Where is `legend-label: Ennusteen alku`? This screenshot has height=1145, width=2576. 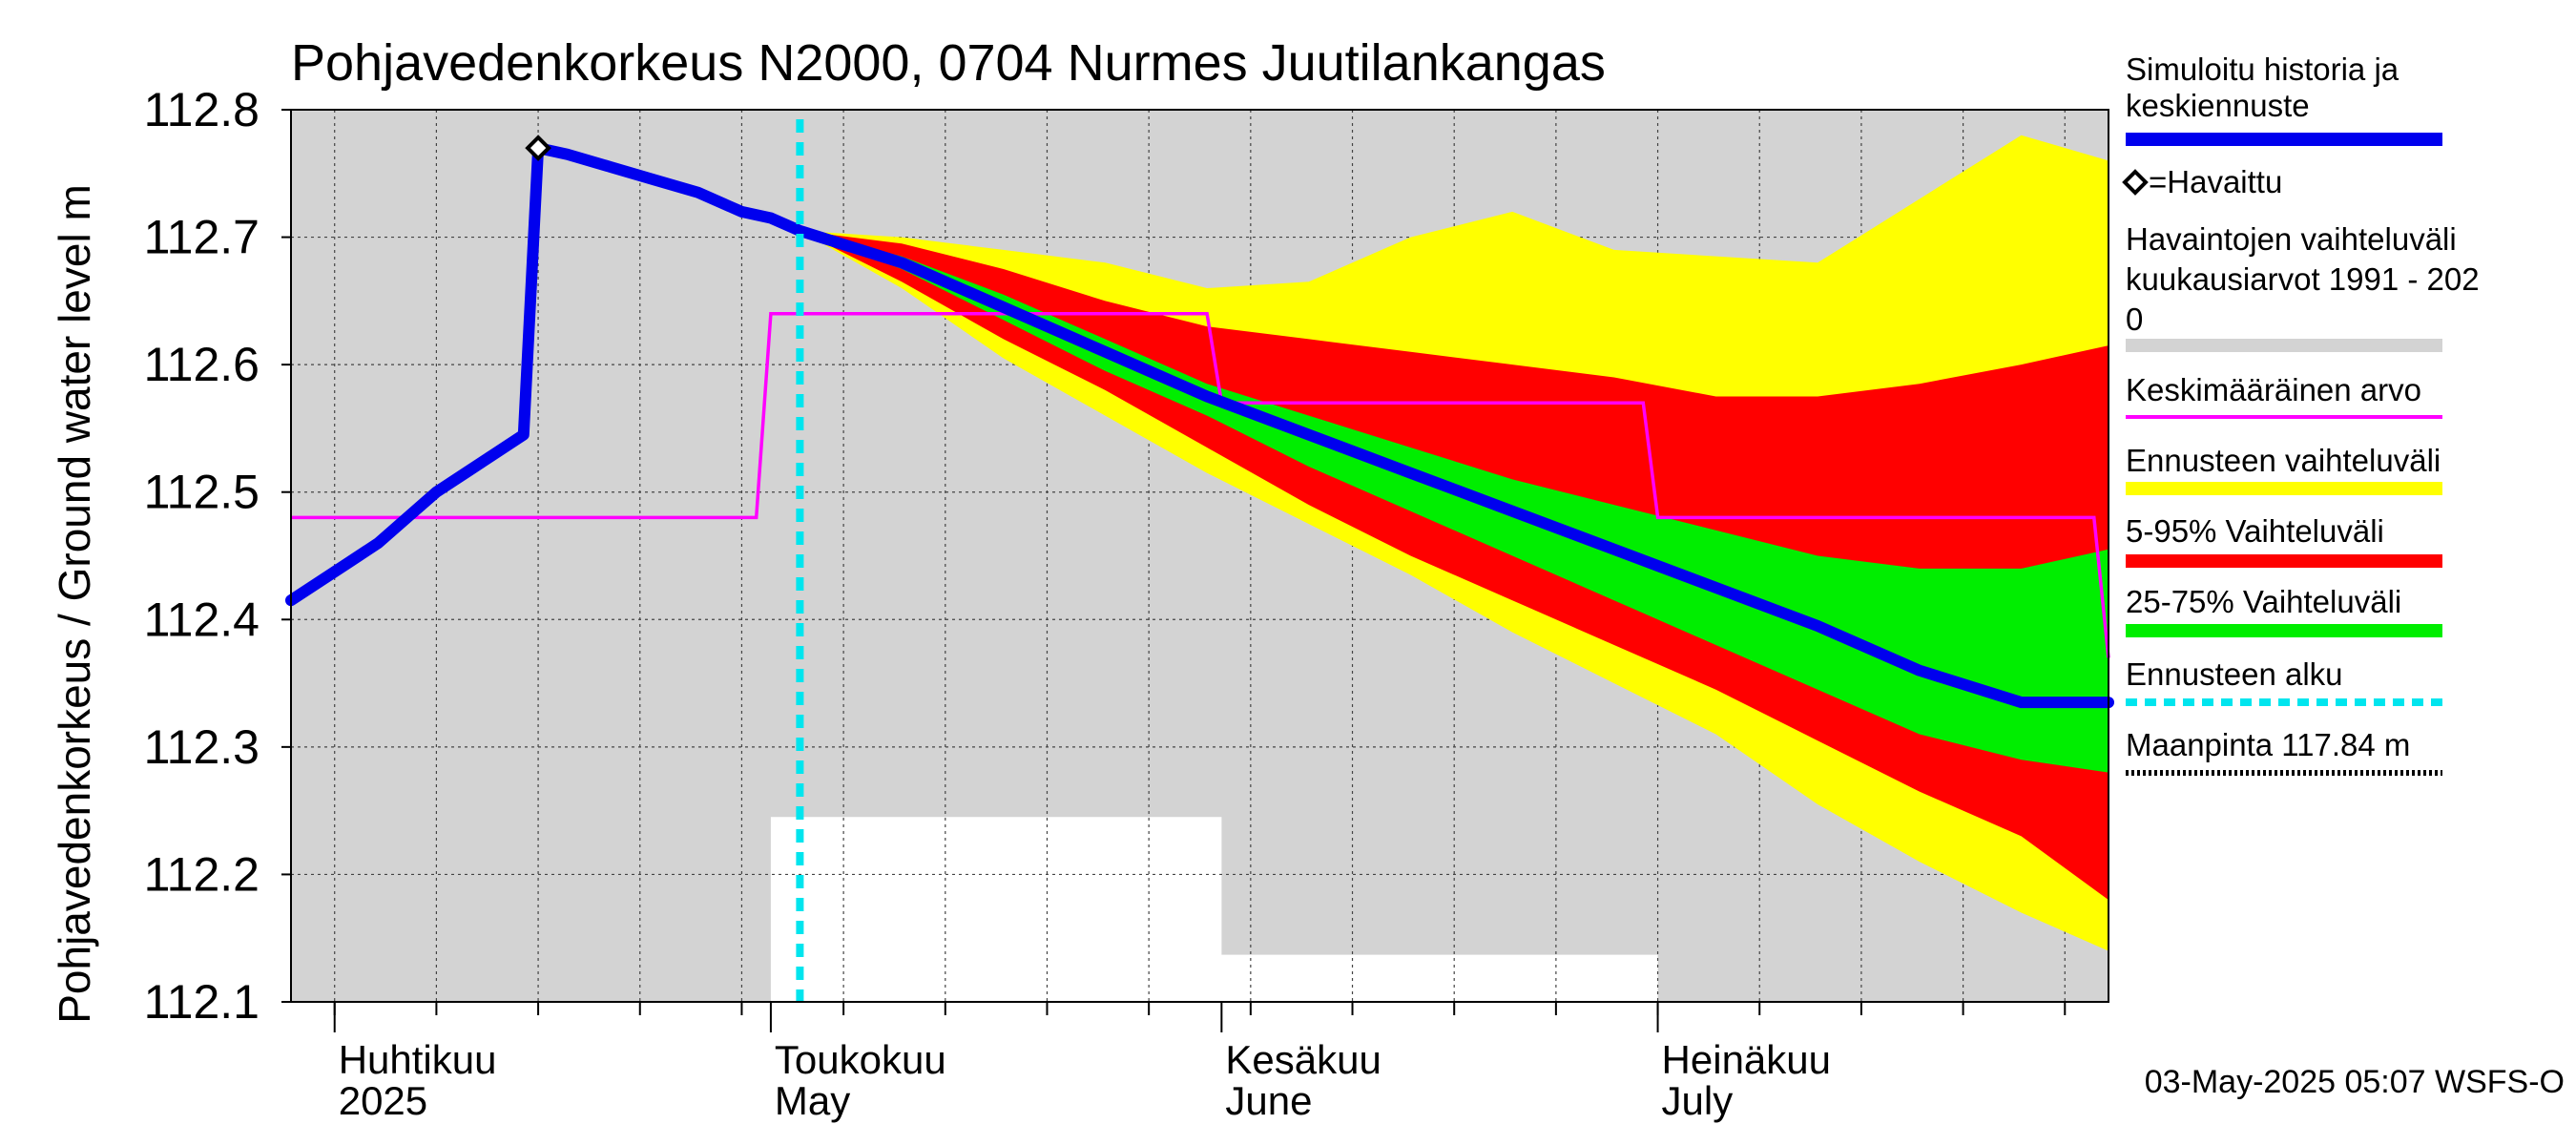 legend-label: Ennusteen alku is located at coordinates (2234, 674).